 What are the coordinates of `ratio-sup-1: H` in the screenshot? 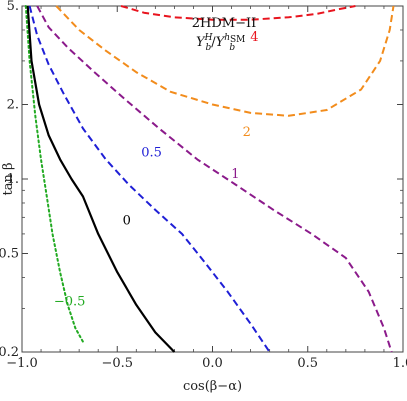 It's located at (208, 38).